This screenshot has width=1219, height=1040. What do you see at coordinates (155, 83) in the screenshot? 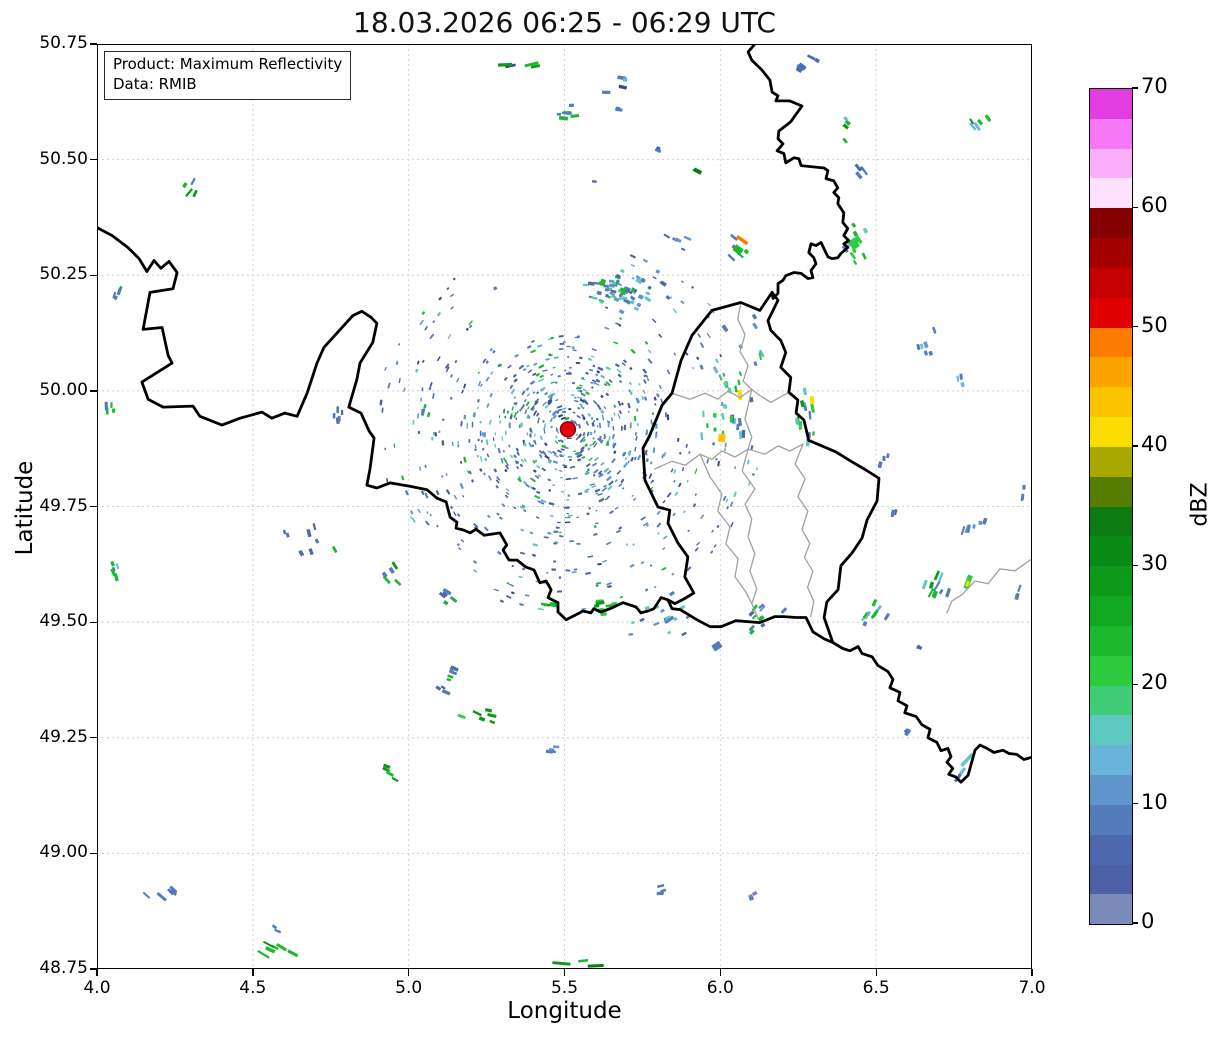
I see `product-info-line2: Data: RMIB` at bounding box center [155, 83].